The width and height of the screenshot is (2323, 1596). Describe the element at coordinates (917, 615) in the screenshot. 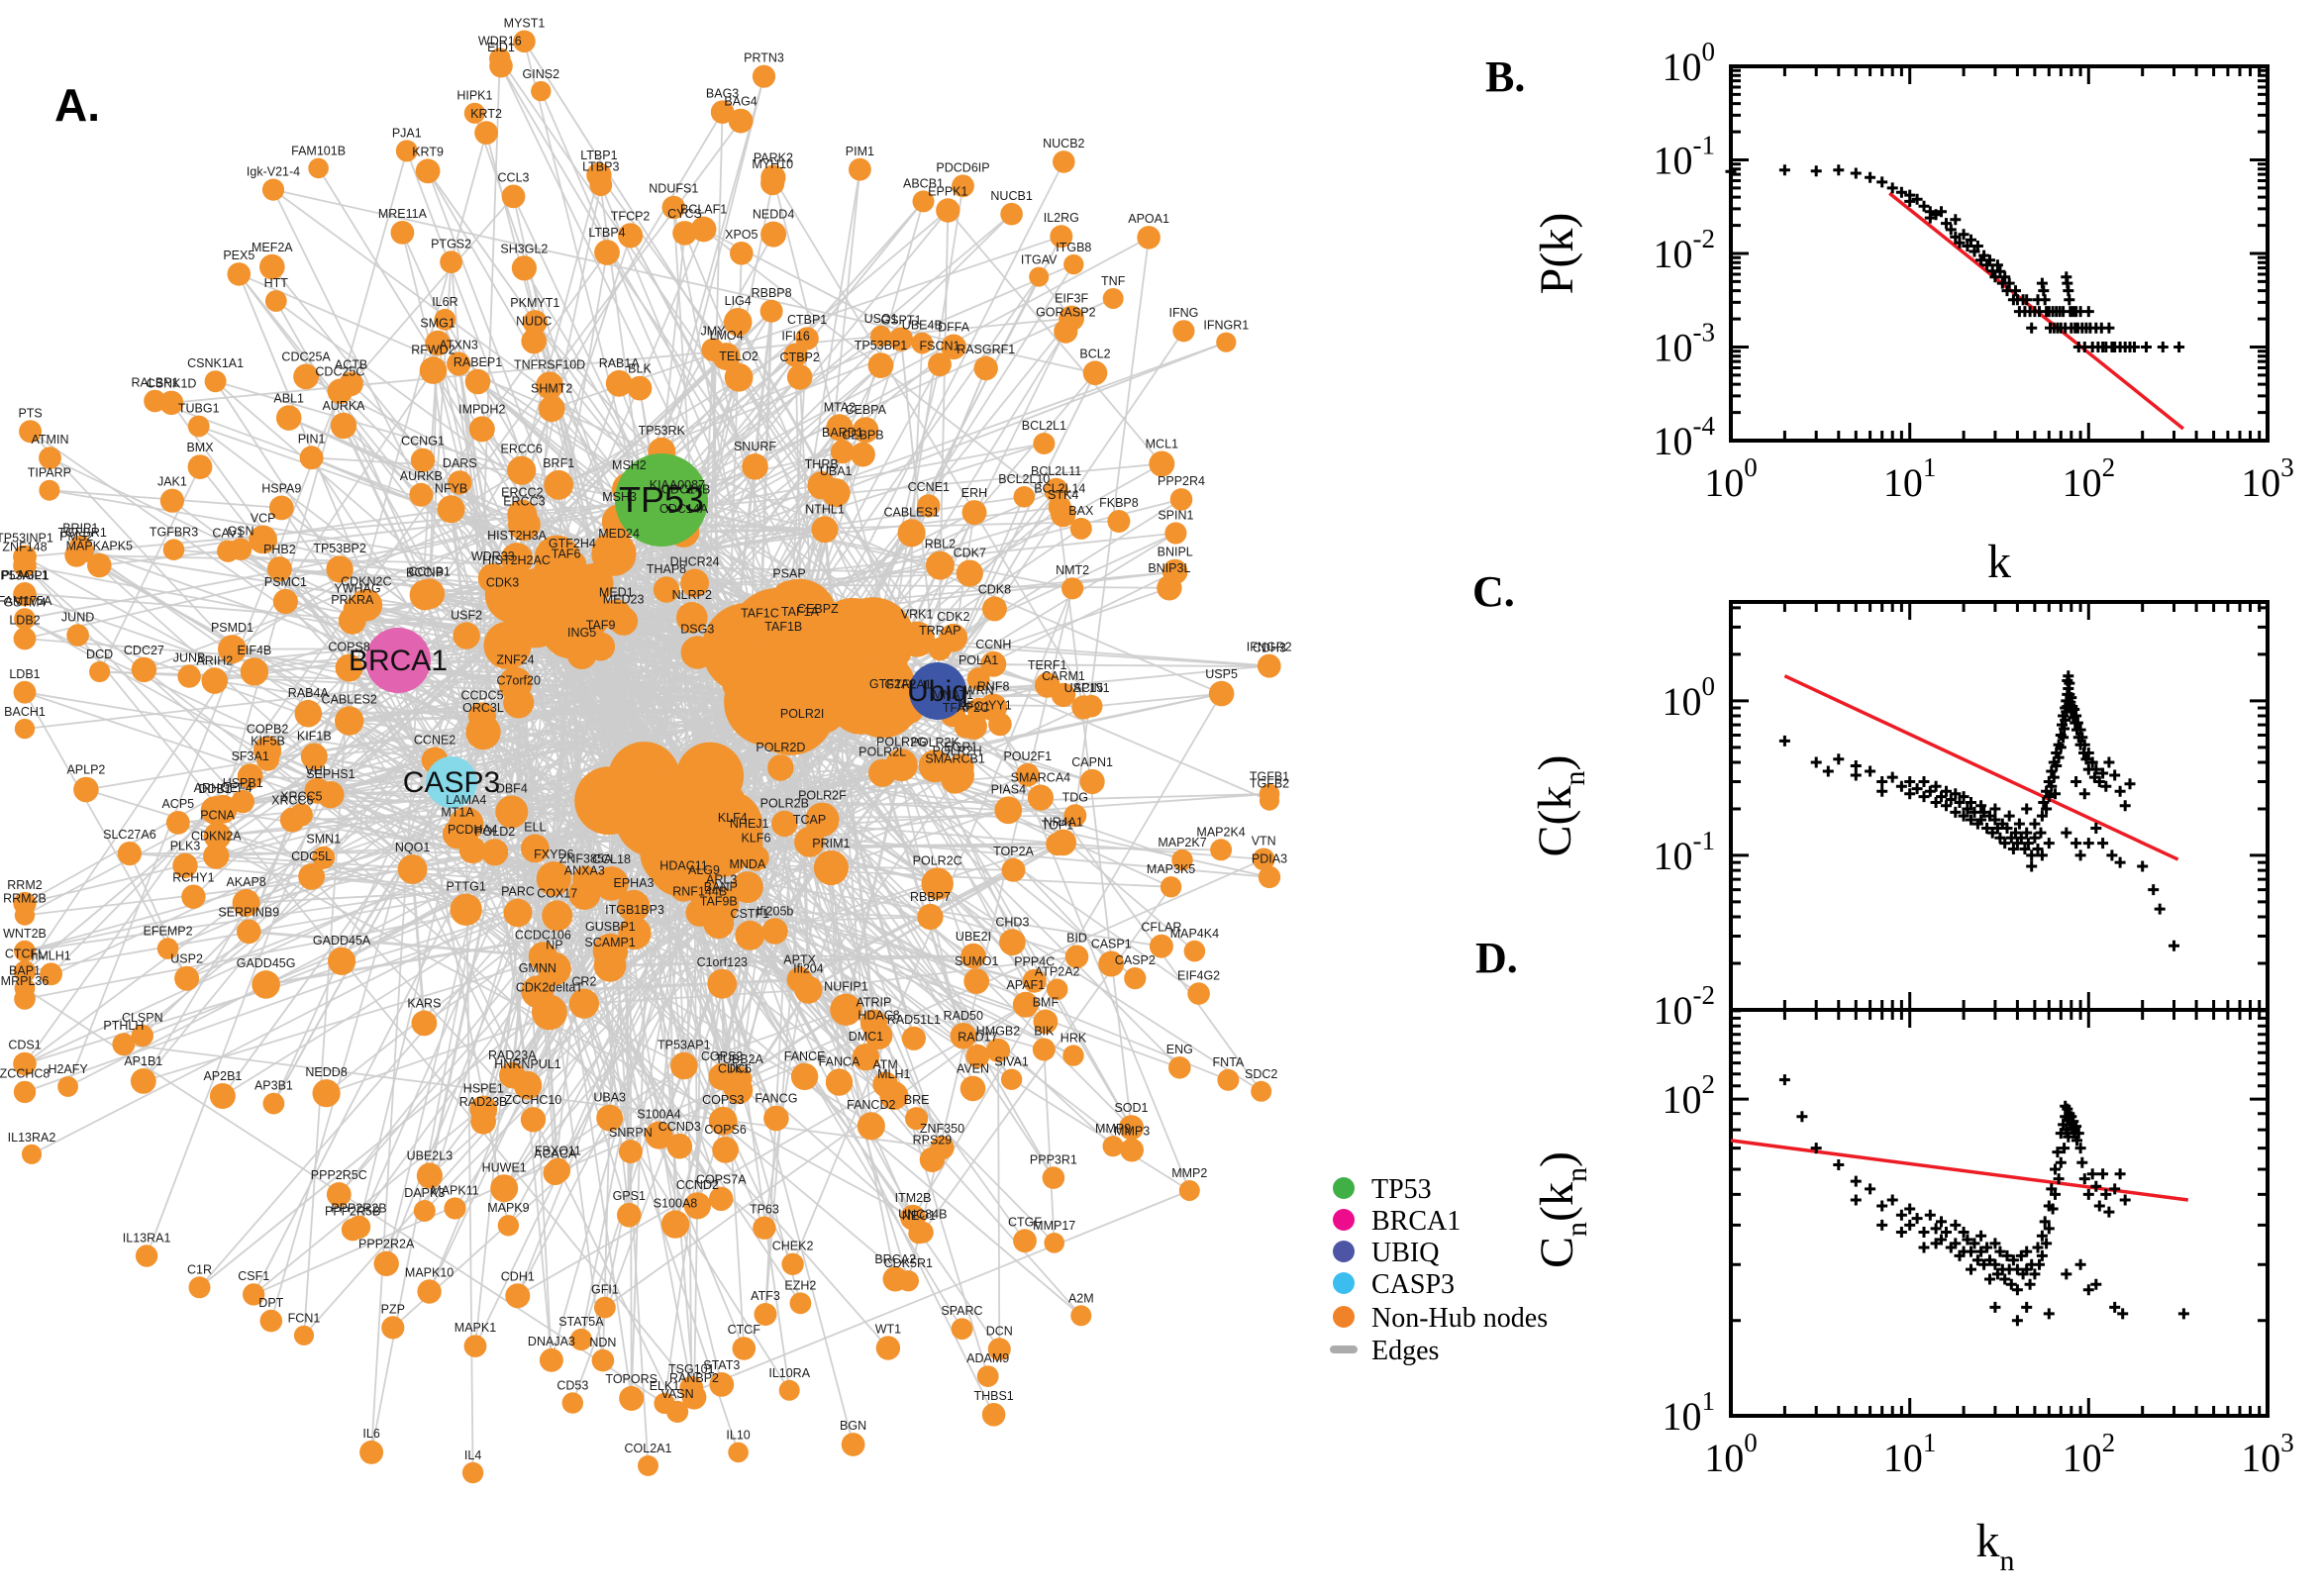

I see `network-node-label: VRK1` at that location.